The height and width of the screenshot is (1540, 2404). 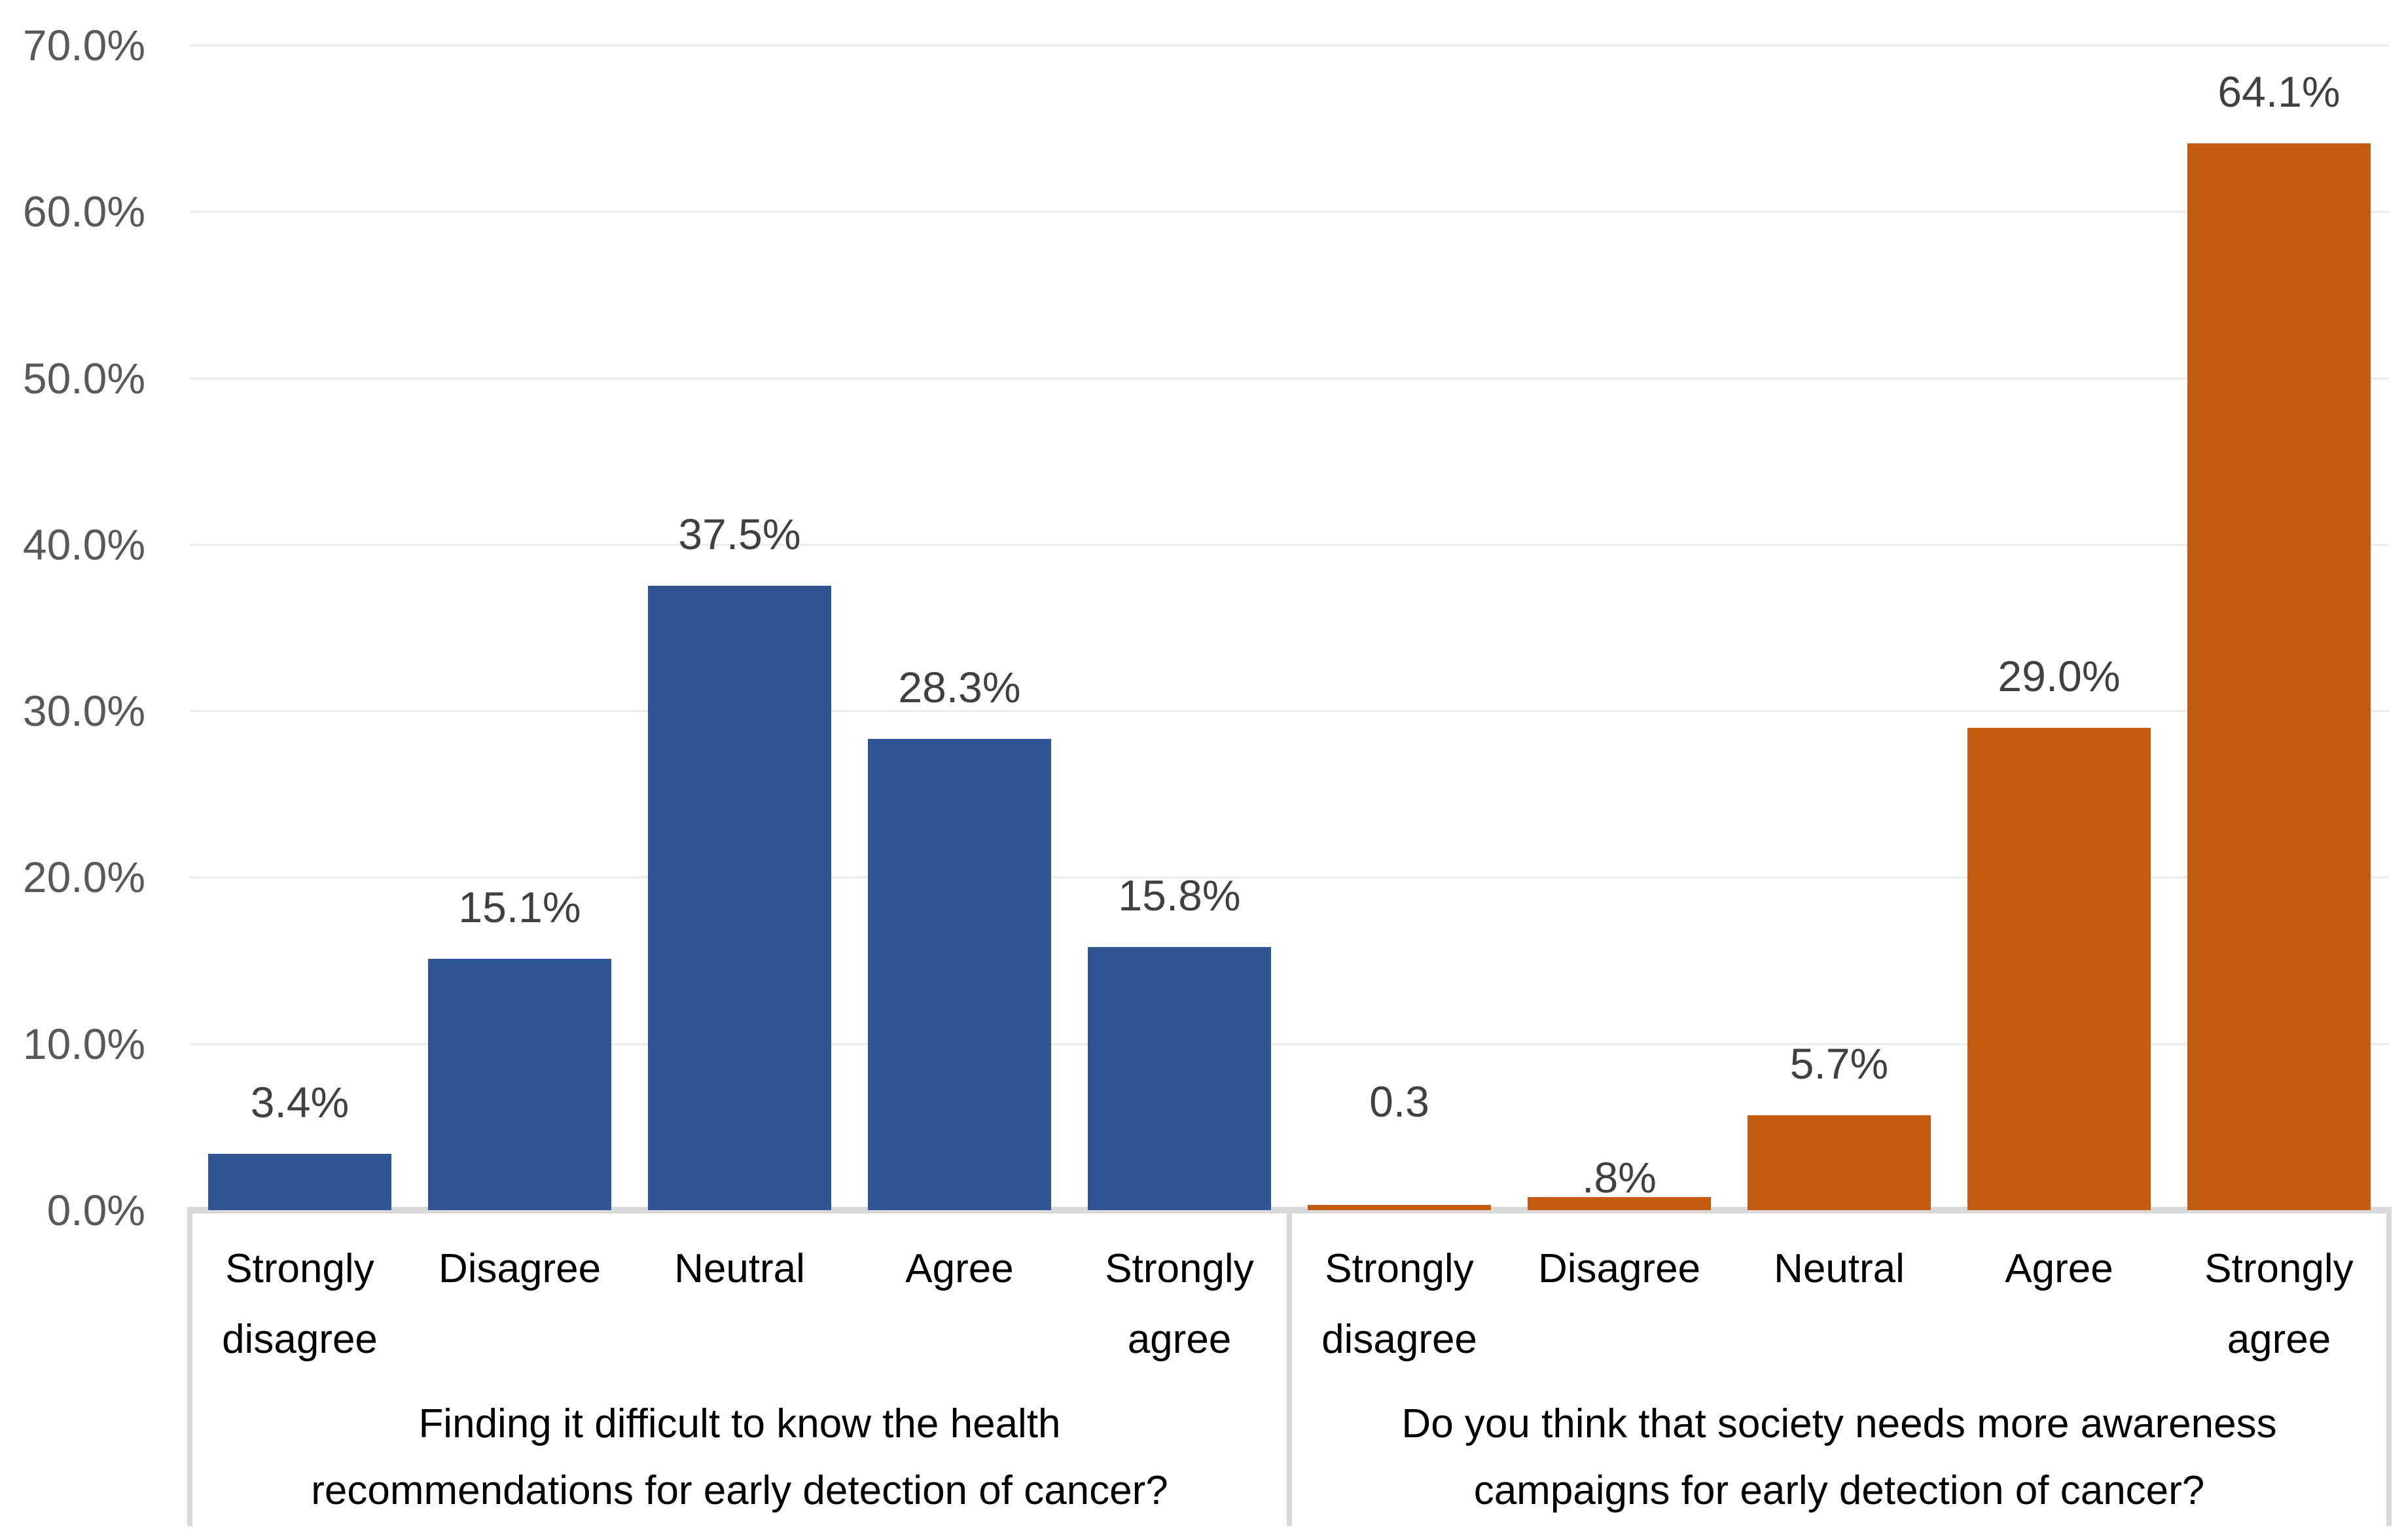 What do you see at coordinates (300, 1102) in the screenshot?
I see `bar-value-label: 3.4%` at bounding box center [300, 1102].